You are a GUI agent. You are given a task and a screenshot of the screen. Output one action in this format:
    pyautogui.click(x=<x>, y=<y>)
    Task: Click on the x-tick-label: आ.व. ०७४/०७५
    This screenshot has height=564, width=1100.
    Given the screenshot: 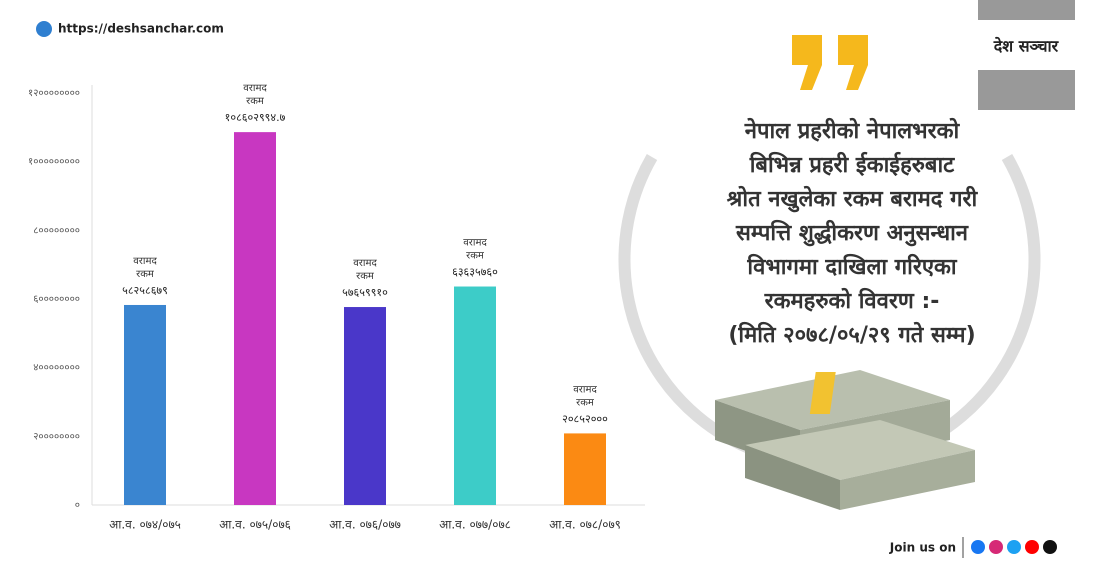 What is the action you would take?
    pyautogui.click(x=145, y=525)
    